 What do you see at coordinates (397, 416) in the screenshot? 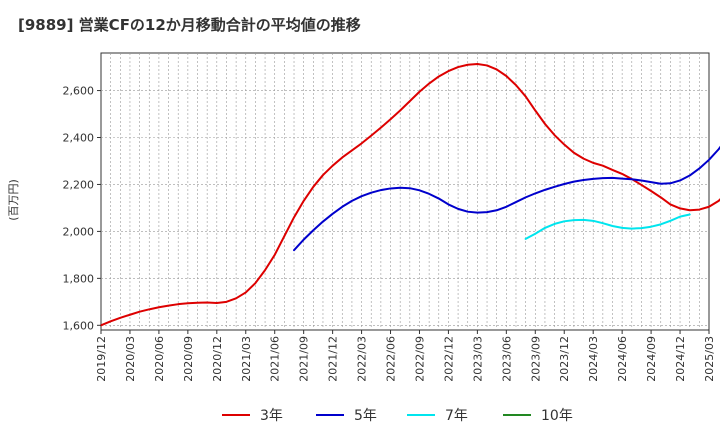
I see `legend: 3年 5年 7年 10年` at bounding box center [397, 416].